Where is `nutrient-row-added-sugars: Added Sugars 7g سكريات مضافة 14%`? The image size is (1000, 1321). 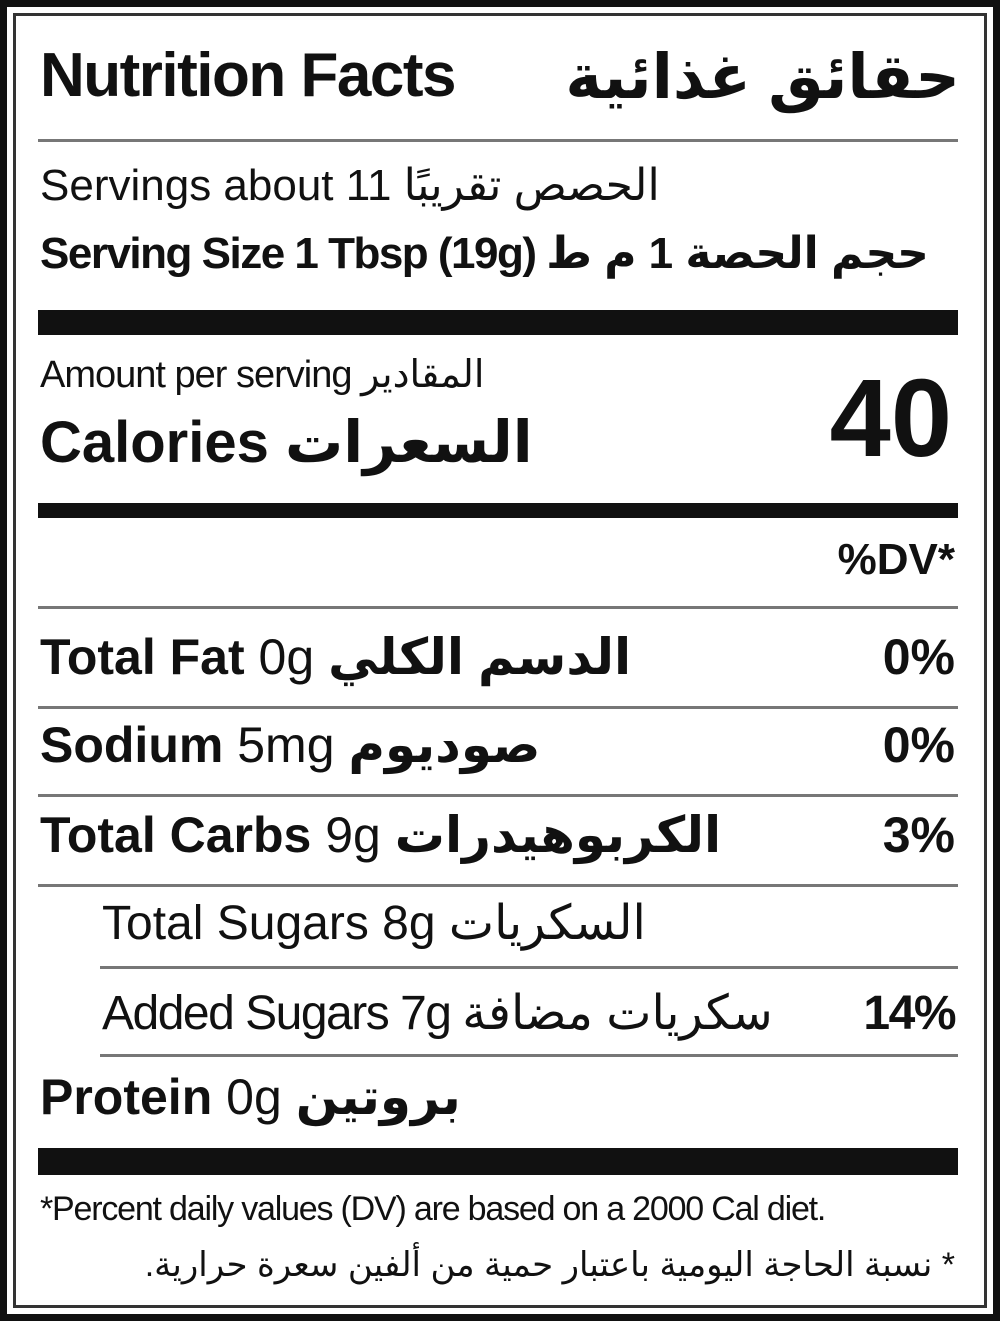 nutrient-row-added-sugars: Added Sugars 7g سكريات مضافة 14% is located at coordinates (529, 1013).